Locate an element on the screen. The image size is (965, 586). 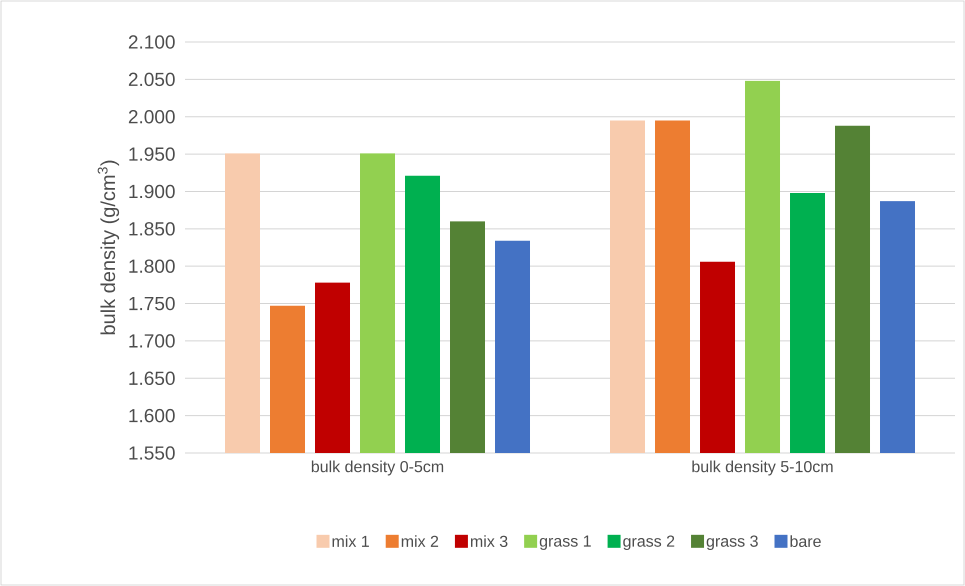
y-tick-label: 2.000 is located at coordinates (151, 117).